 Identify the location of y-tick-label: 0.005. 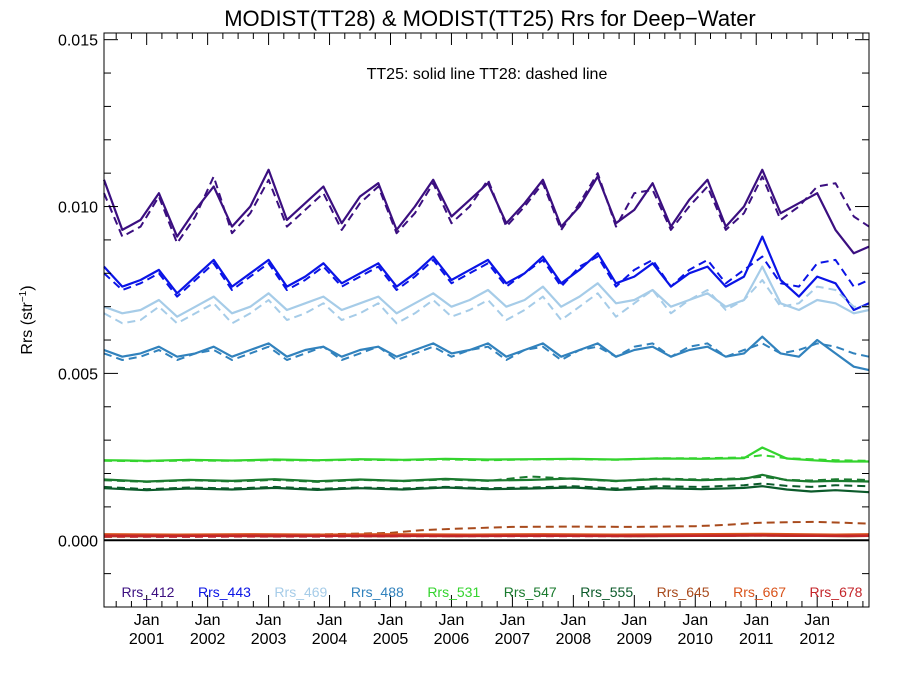
(78, 374).